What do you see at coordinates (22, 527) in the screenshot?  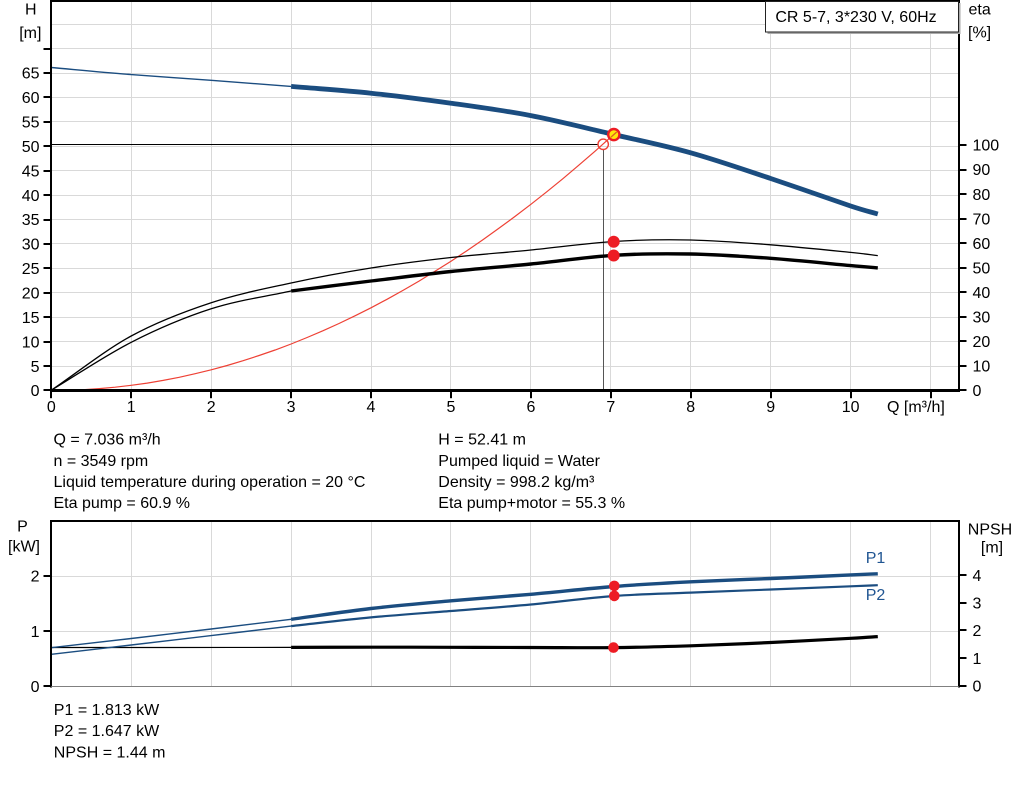 I see `svg-text: P` at bounding box center [22, 527].